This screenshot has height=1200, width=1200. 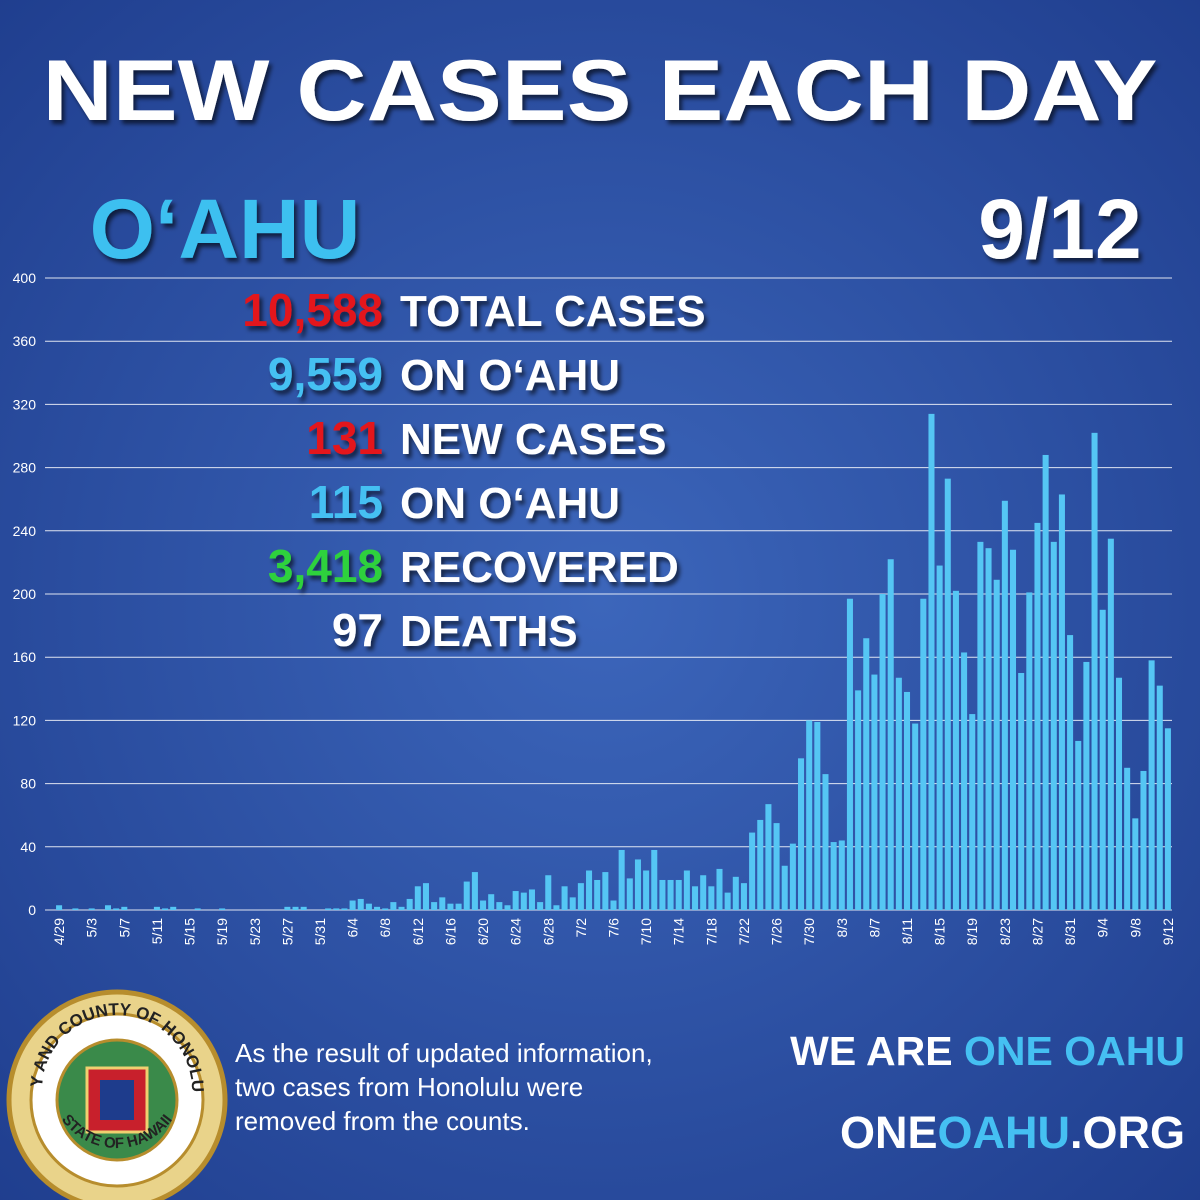 What do you see at coordinates (907, 931) in the screenshot?
I see `x-tick-label: 8/11` at bounding box center [907, 931].